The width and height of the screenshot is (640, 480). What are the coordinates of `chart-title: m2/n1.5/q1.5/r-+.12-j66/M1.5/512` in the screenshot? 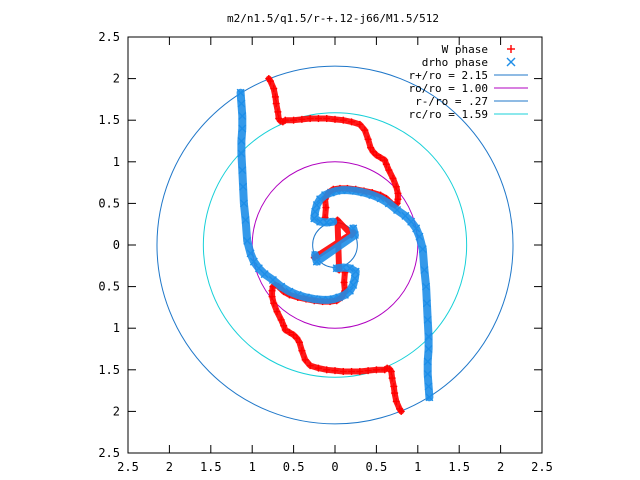 It's located at (333, 18).